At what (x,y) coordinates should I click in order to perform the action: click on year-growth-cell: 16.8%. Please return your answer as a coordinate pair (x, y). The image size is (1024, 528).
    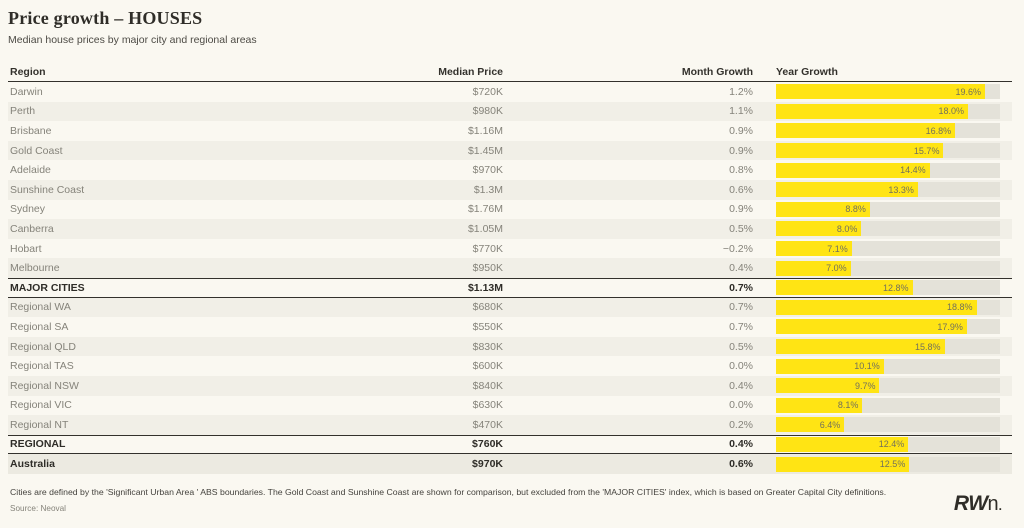
    Looking at the image, I should click on (876, 131).